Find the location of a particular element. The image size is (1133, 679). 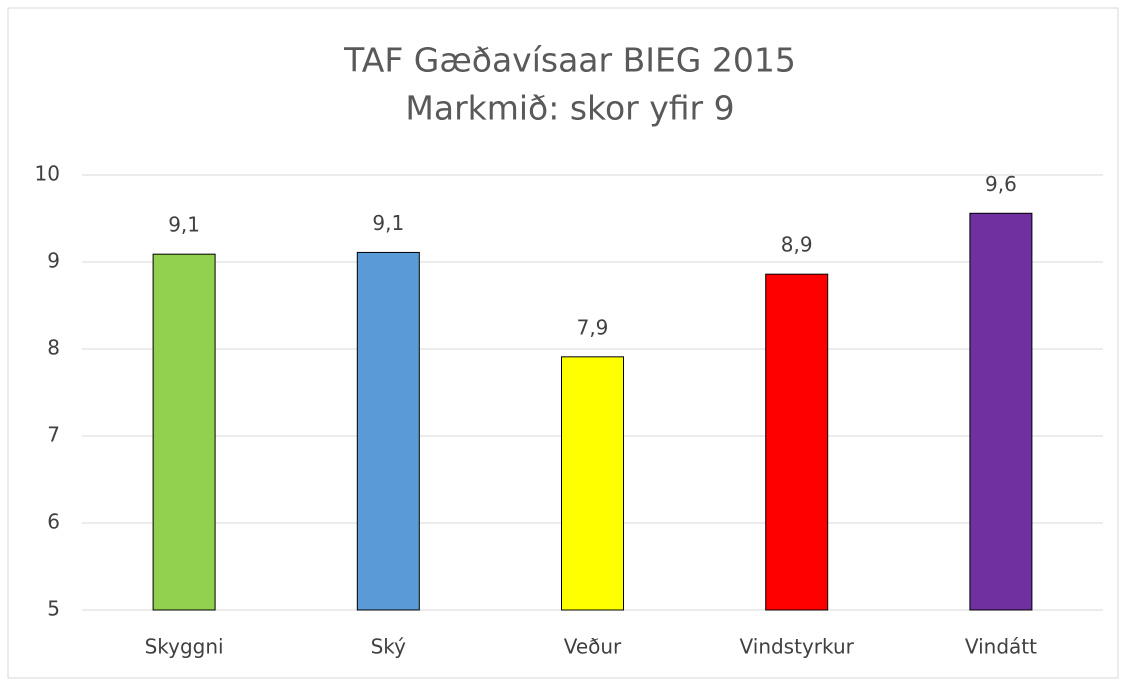

y-tick-label: 6 is located at coordinates (53, 522).